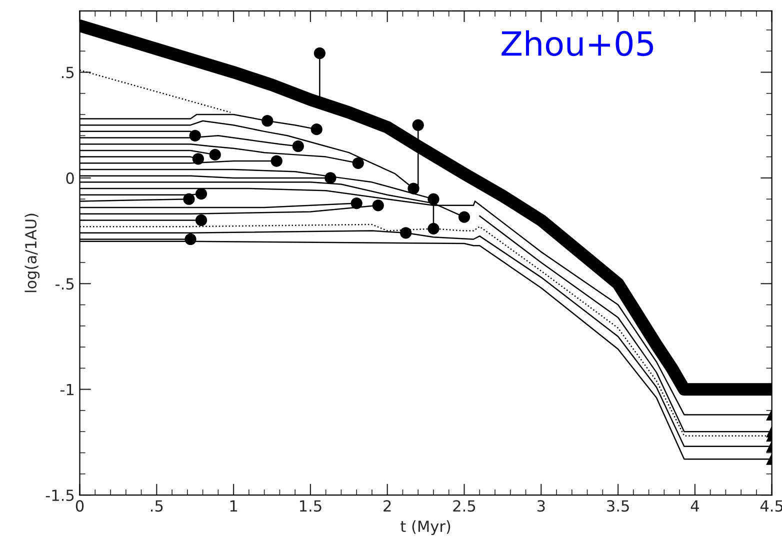 The height and width of the screenshot is (547, 782). Describe the element at coordinates (578, 43) in the screenshot. I see `annotation: Zhou+05` at that location.